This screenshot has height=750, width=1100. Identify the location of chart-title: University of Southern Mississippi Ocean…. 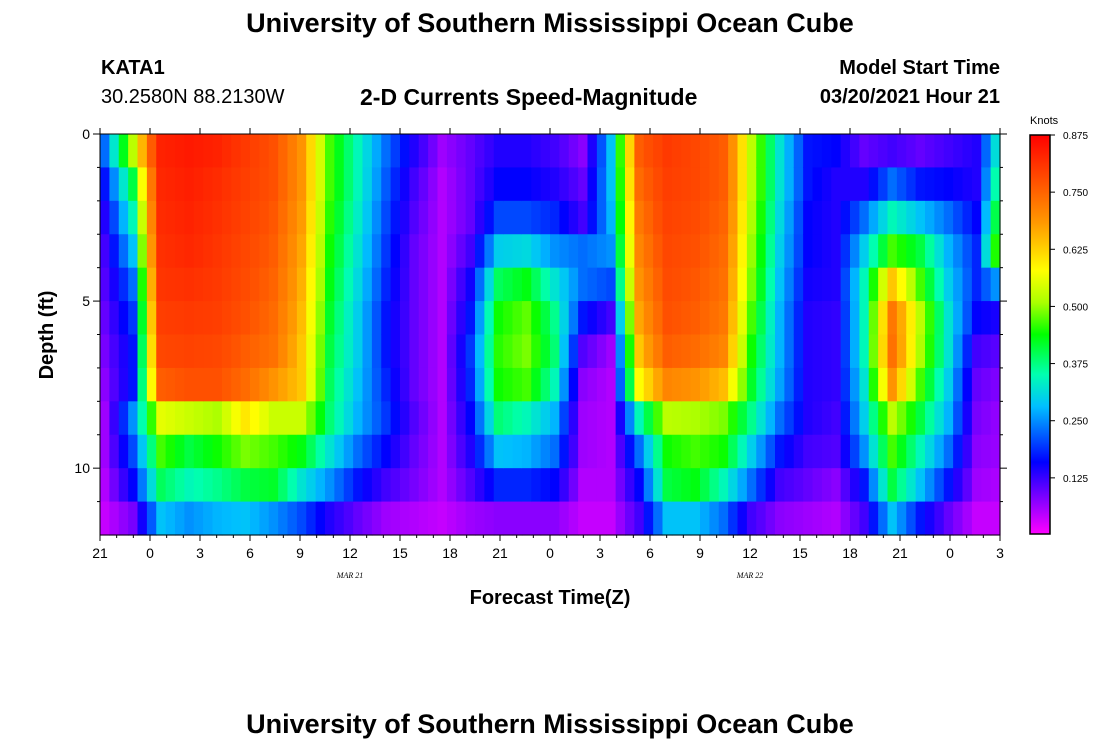
(550, 23).